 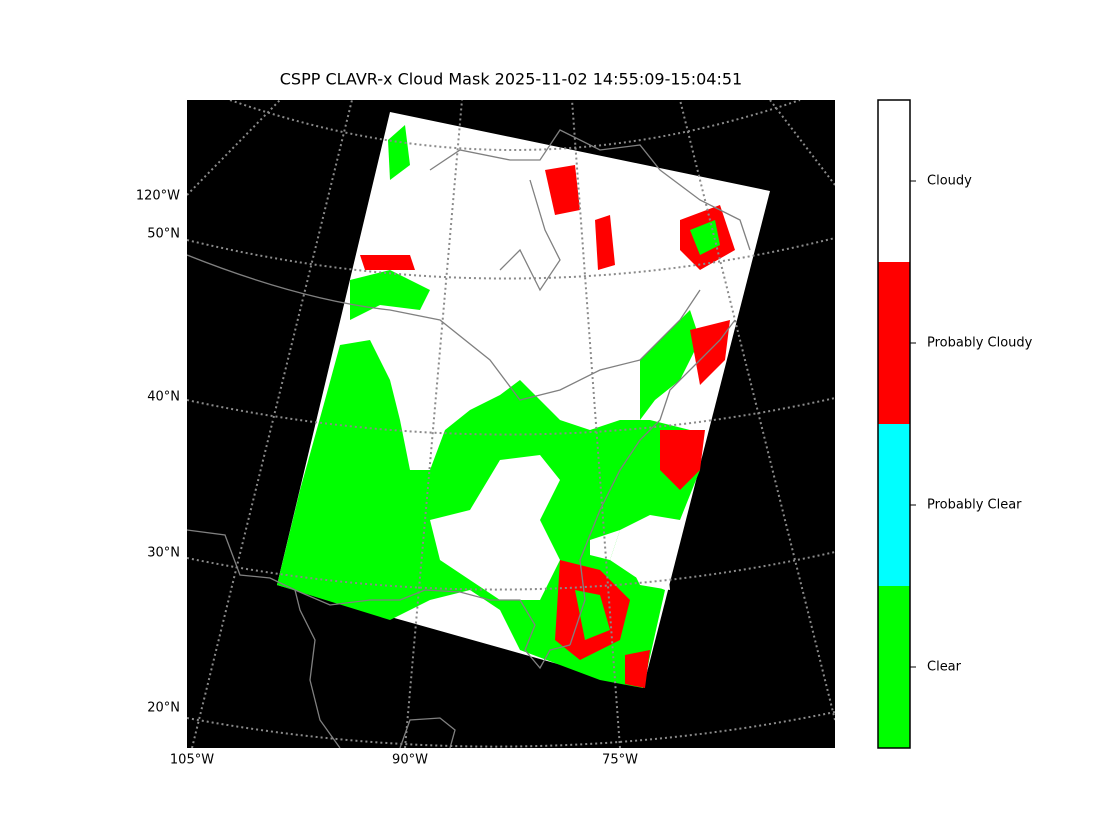 What do you see at coordinates (980, 343) in the screenshot?
I see `colorbar-label: Probably Cloudy` at bounding box center [980, 343].